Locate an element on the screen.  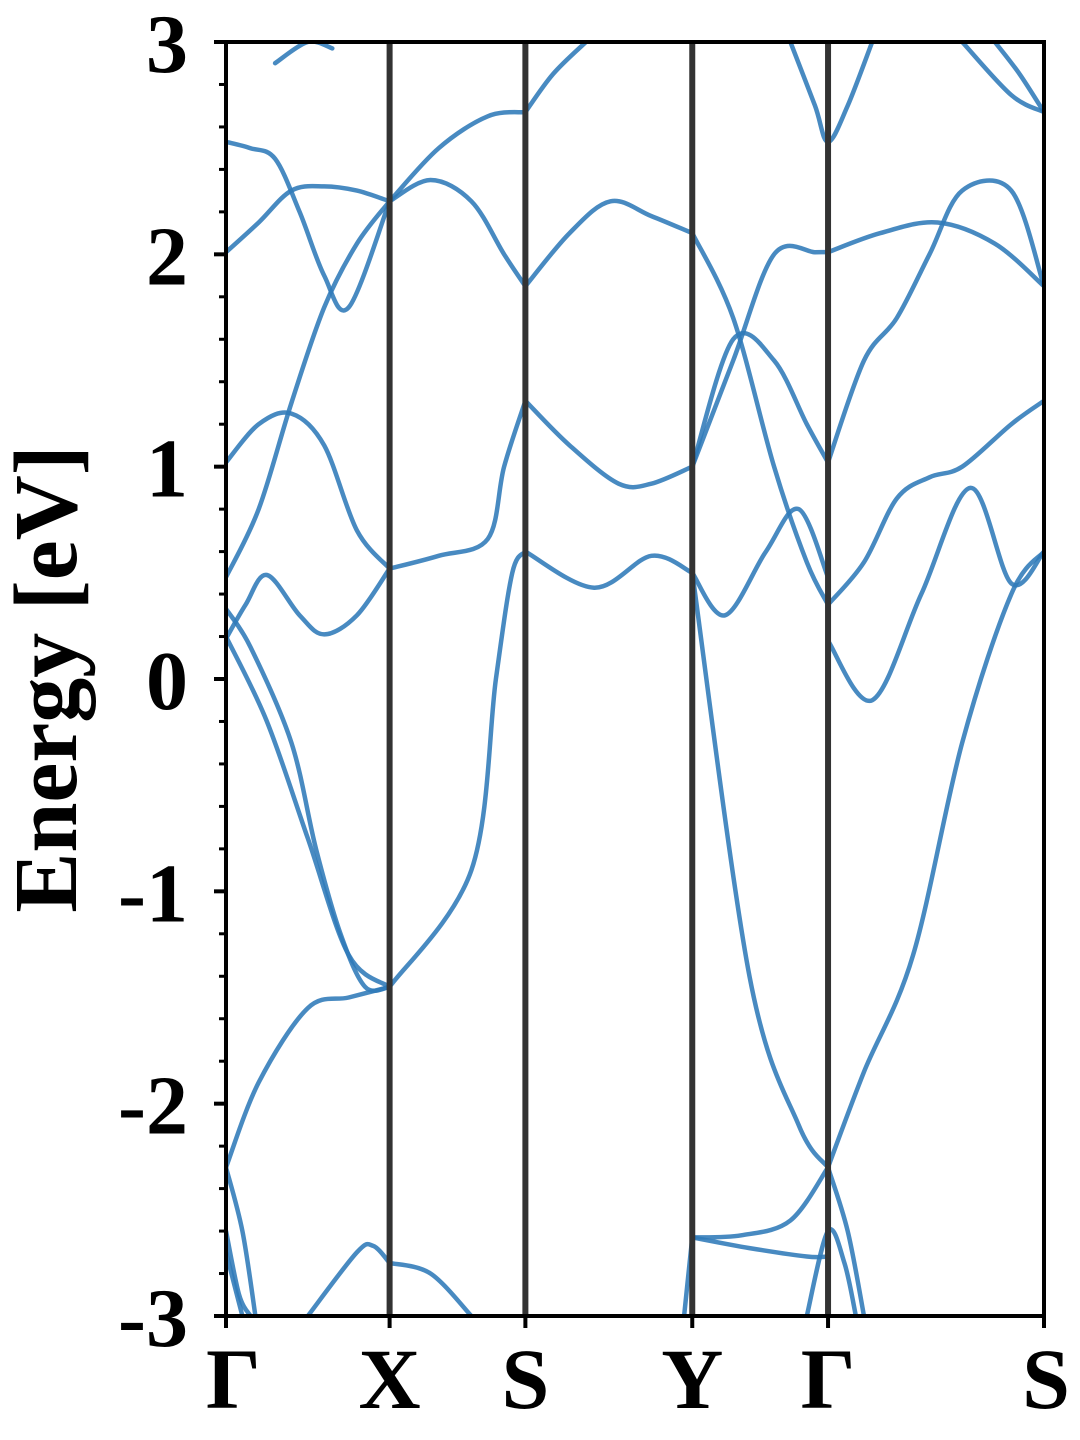
y-tick-label-0: 3 is located at coordinates (167, 45).